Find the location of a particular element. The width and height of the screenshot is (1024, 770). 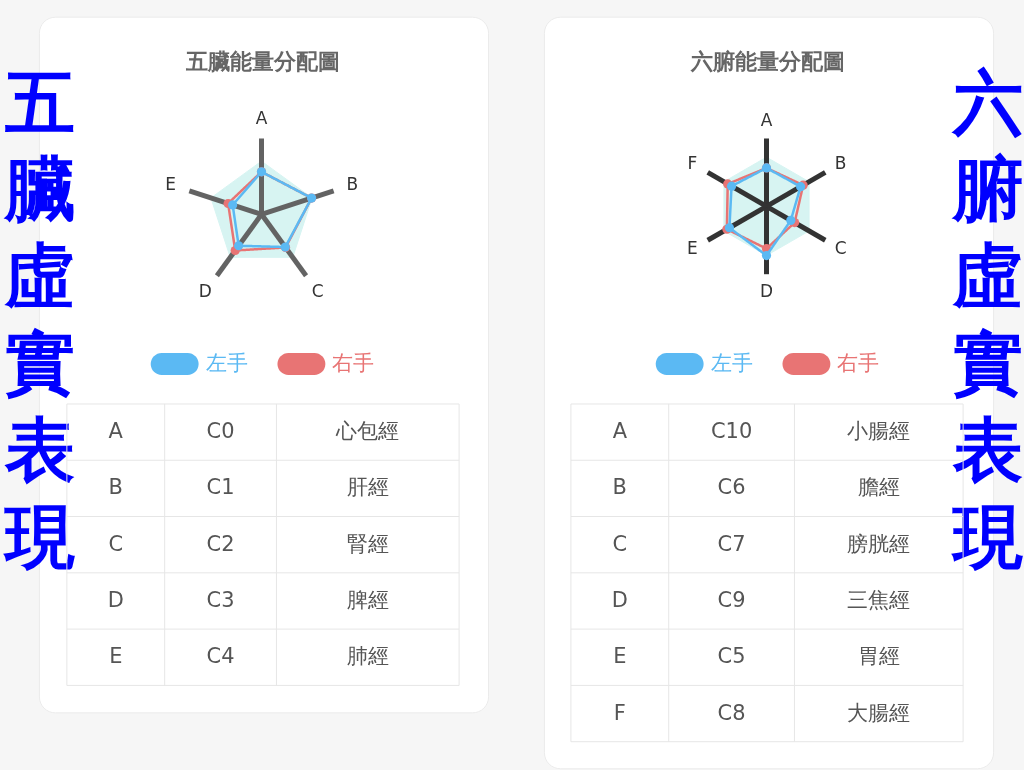

text: 膀胱經 is located at coordinates (879, 543).